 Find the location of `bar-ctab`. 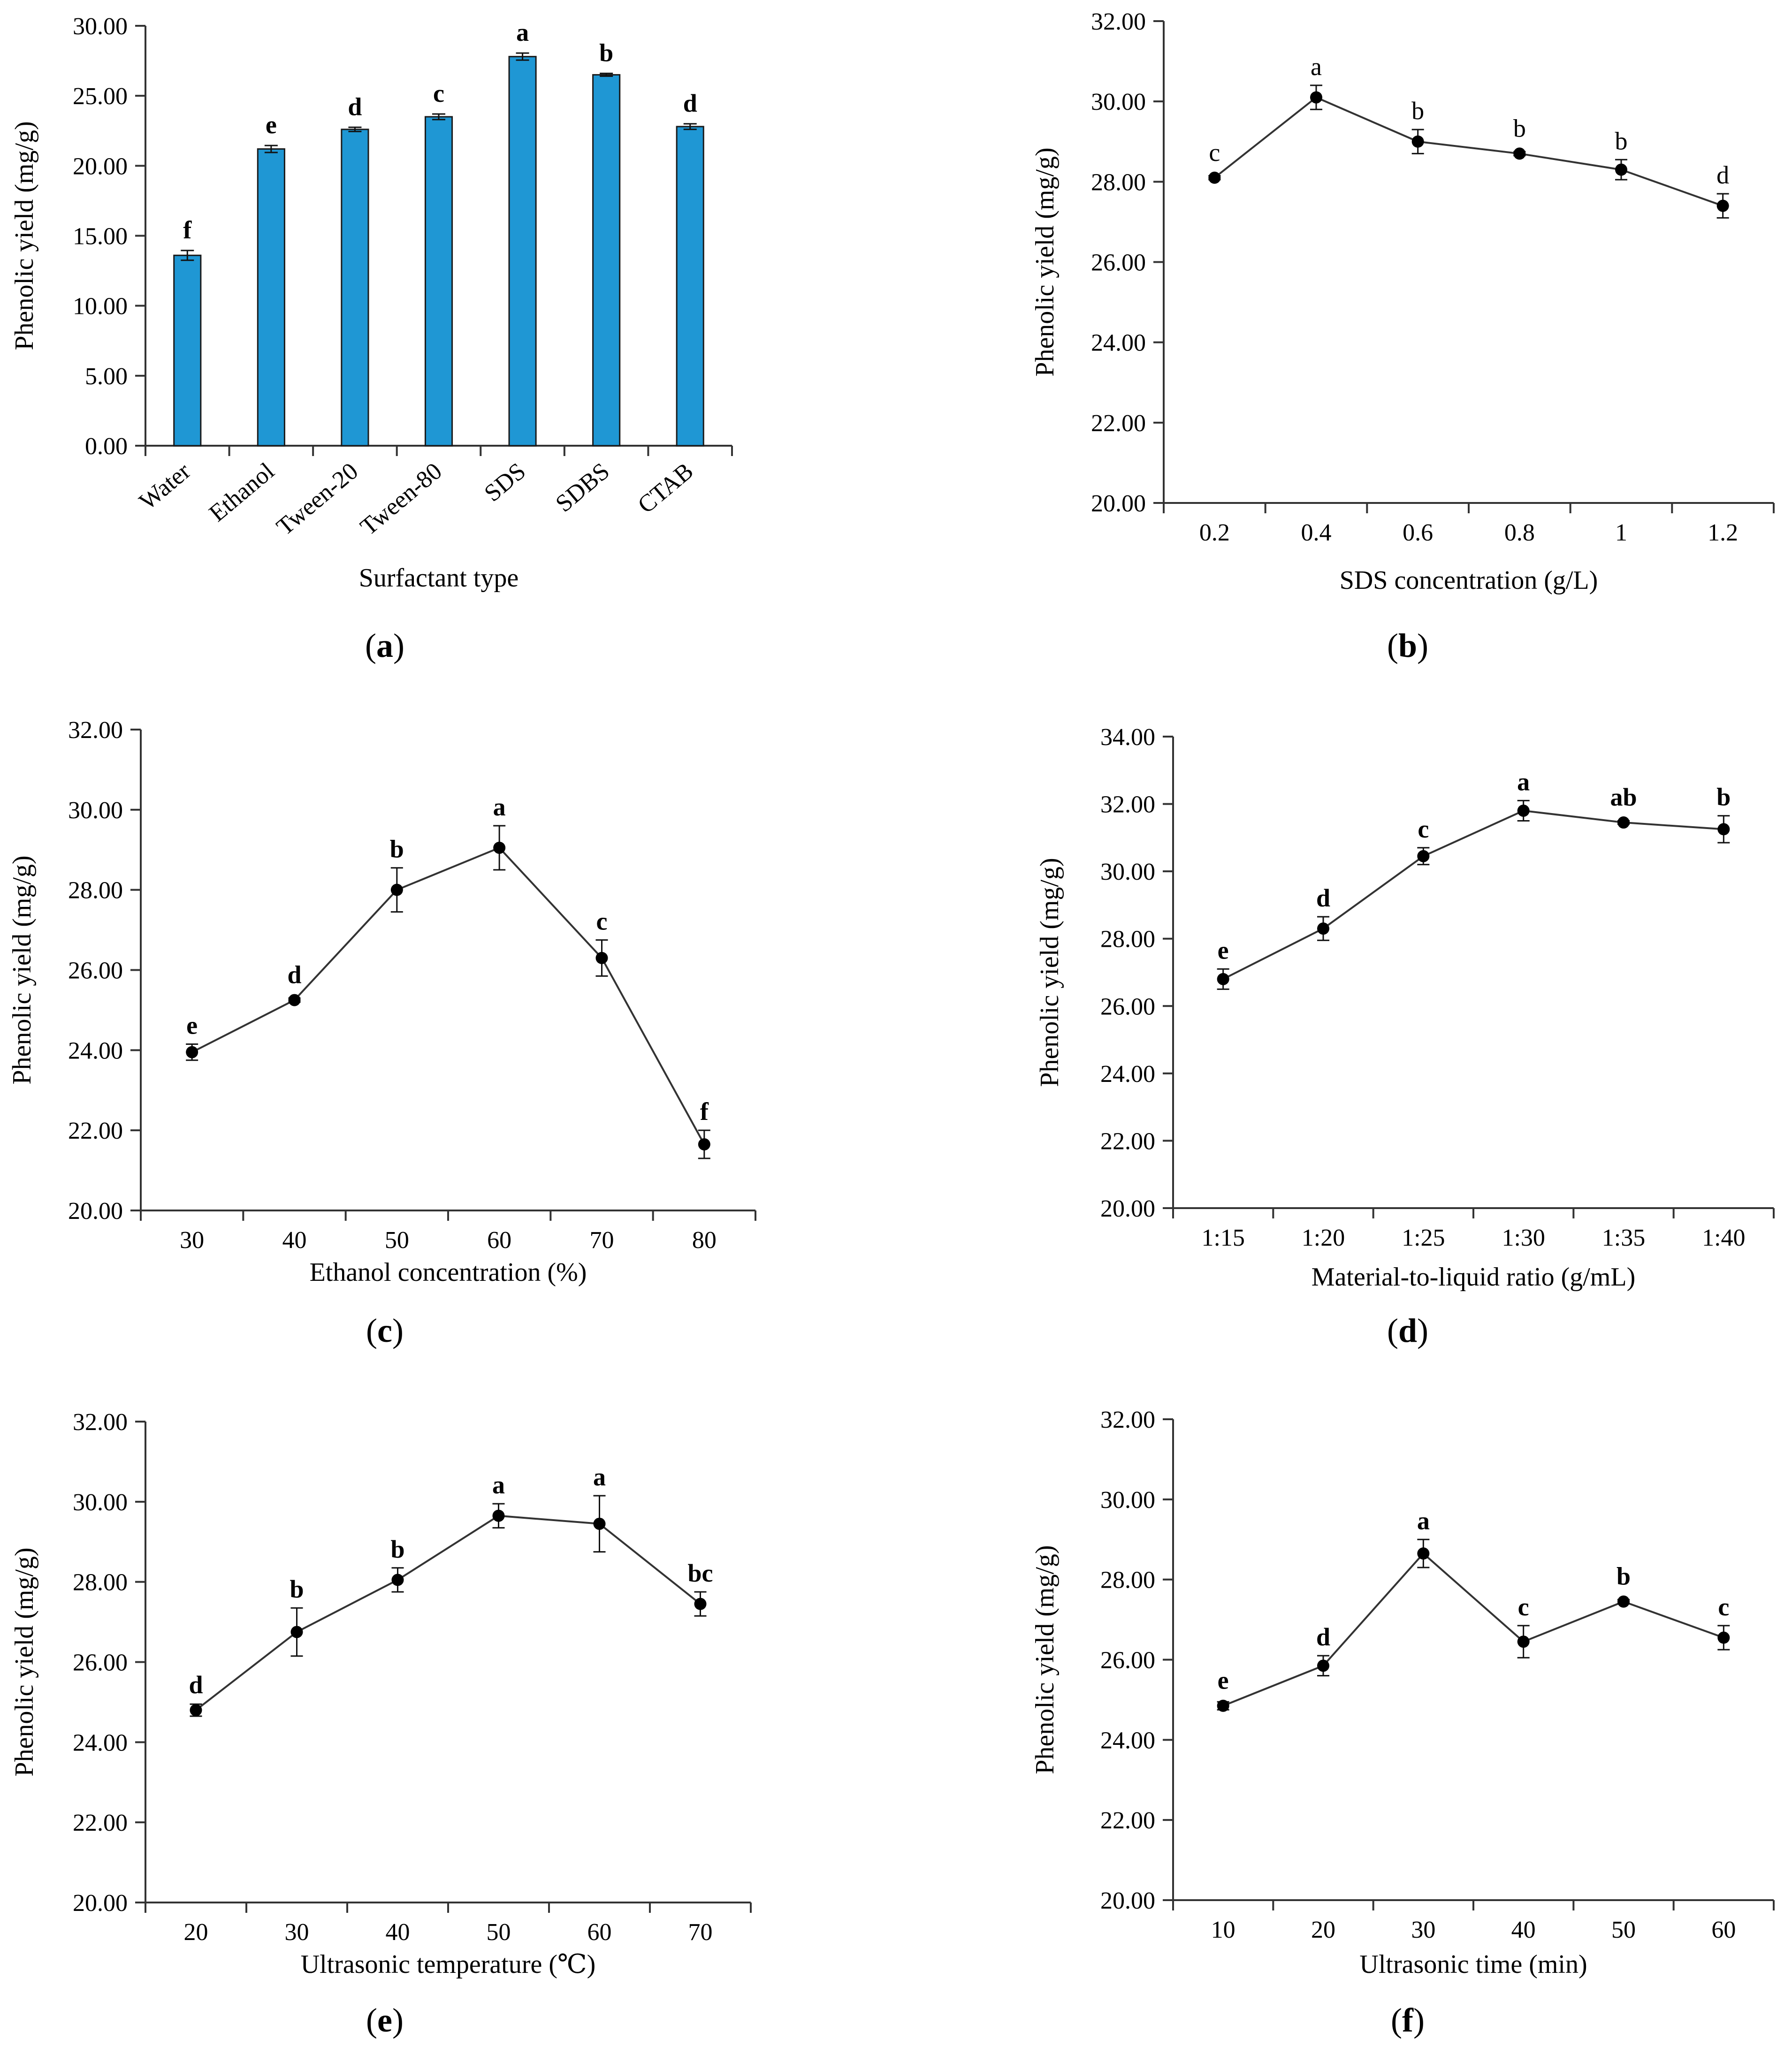

bar-ctab is located at coordinates (690, 286).